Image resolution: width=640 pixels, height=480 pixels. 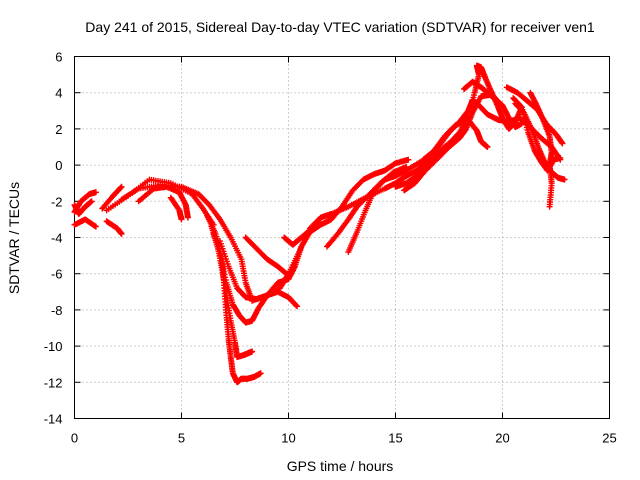 I want to click on y-tick-label: 4, so click(x=58, y=93).